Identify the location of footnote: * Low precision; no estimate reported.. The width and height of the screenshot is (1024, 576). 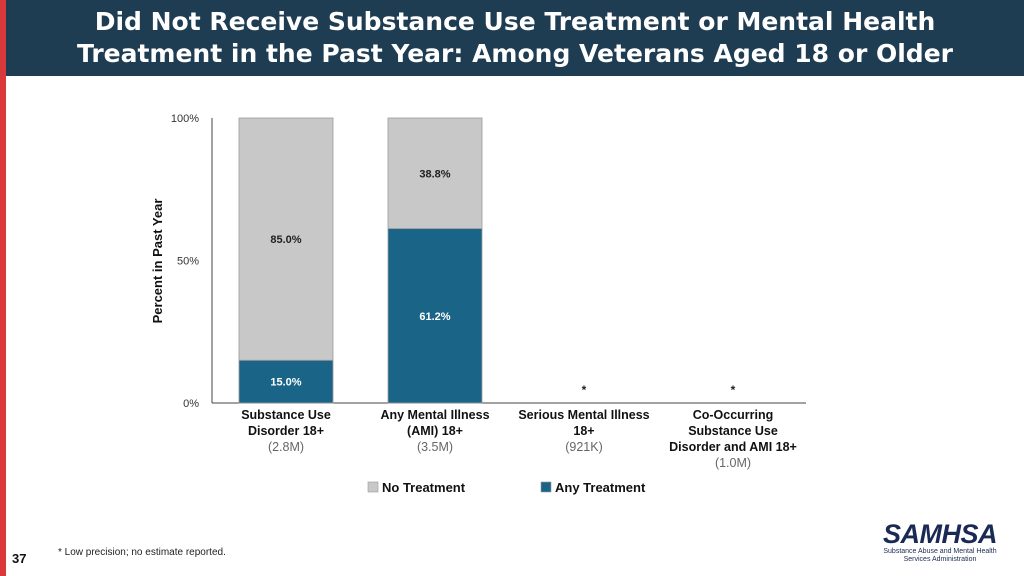
(142, 552).